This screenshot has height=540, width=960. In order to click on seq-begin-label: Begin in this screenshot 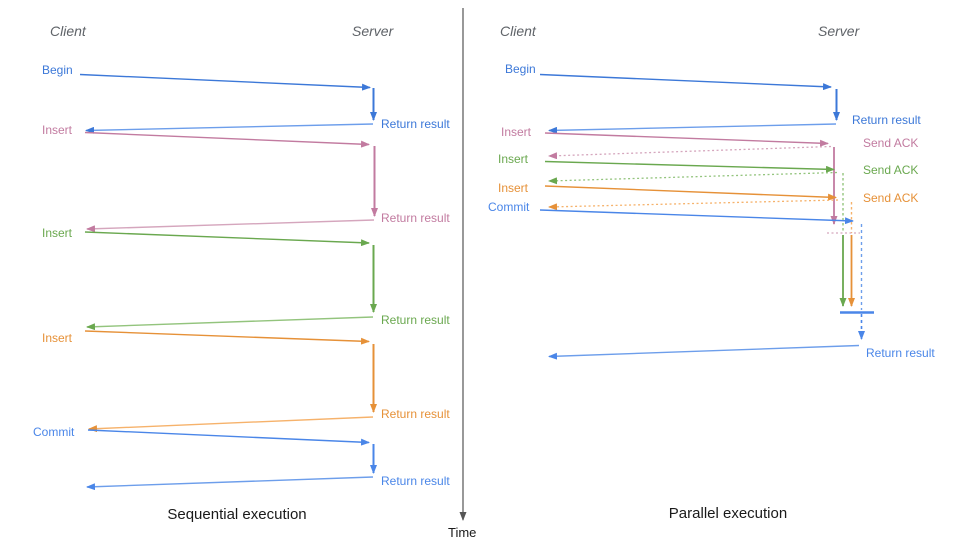, I will do `click(57, 70)`.